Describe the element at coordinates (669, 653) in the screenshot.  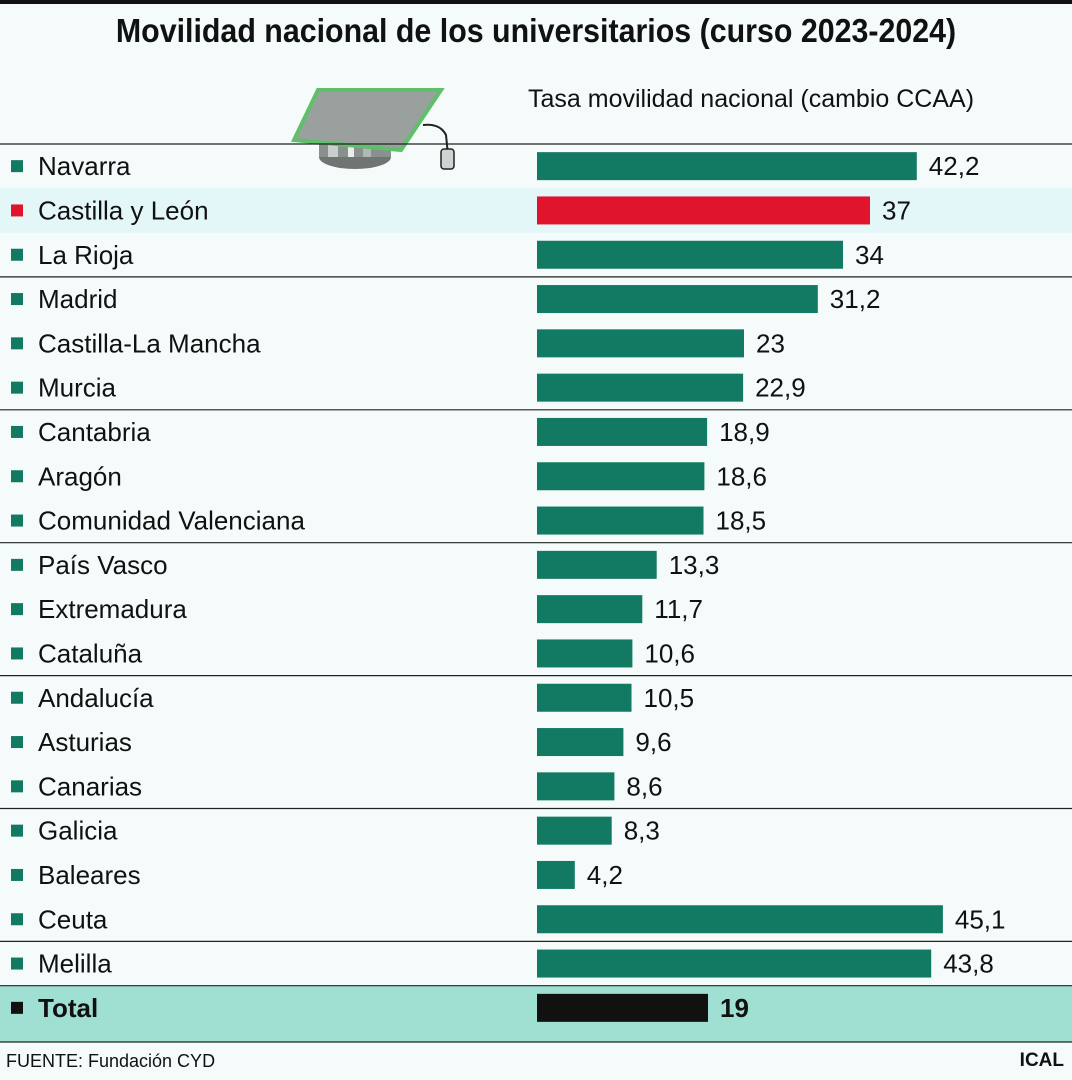
I see `value-label: 10,6` at that location.